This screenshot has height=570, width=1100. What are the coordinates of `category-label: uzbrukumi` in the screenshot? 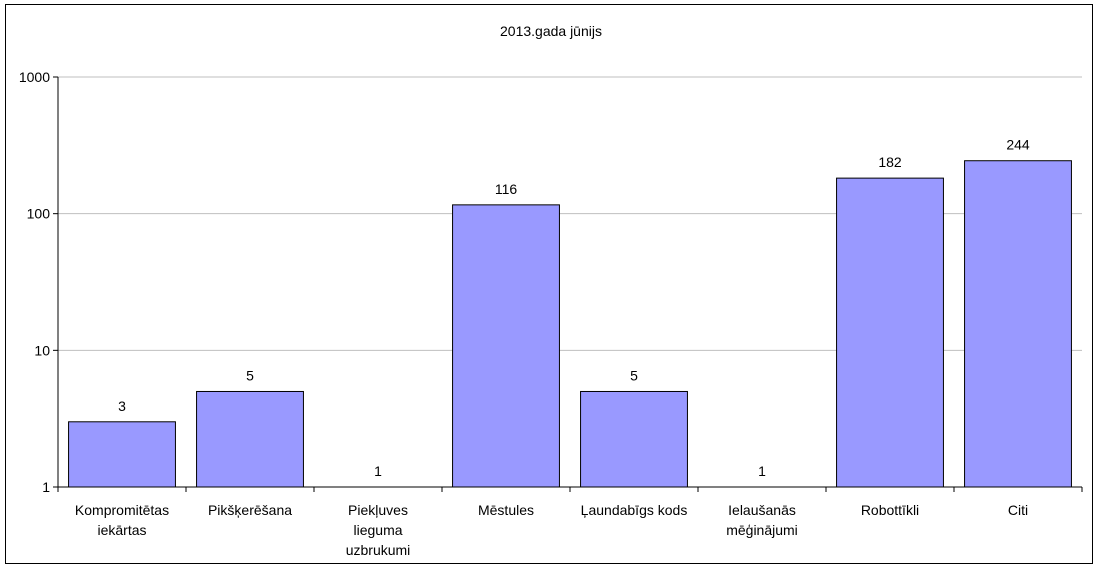 It's located at (378, 550).